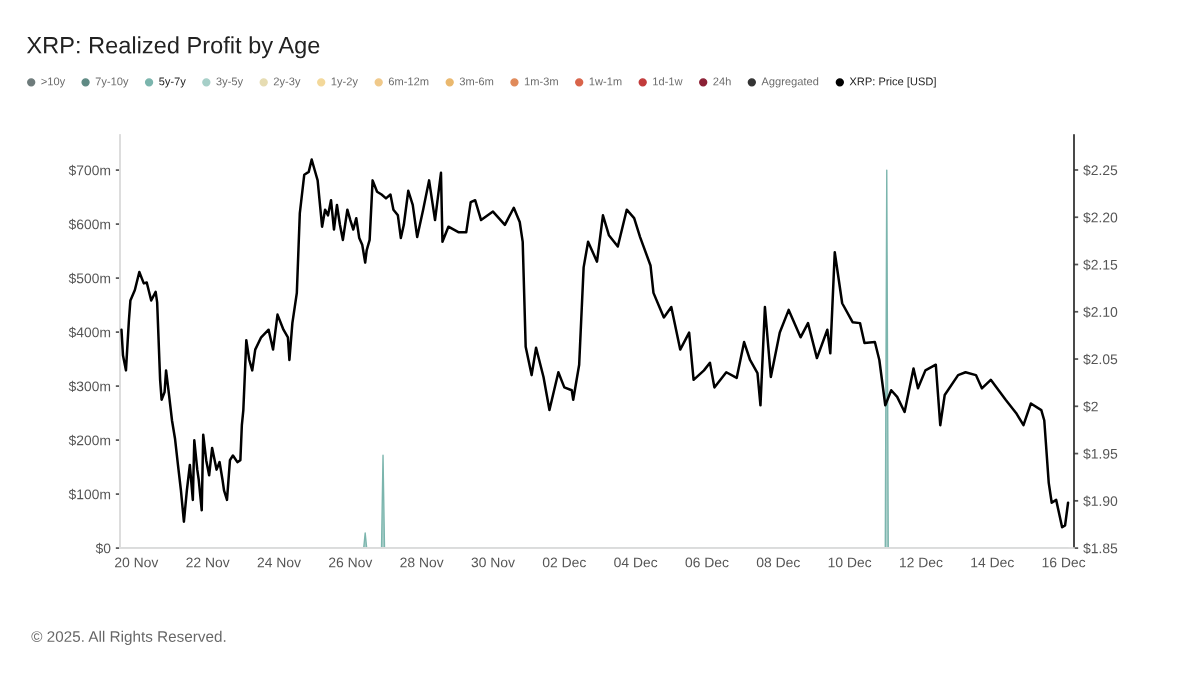 The width and height of the screenshot is (1200, 675). I want to click on y2-tick-label: $2, so click(1090, 407).